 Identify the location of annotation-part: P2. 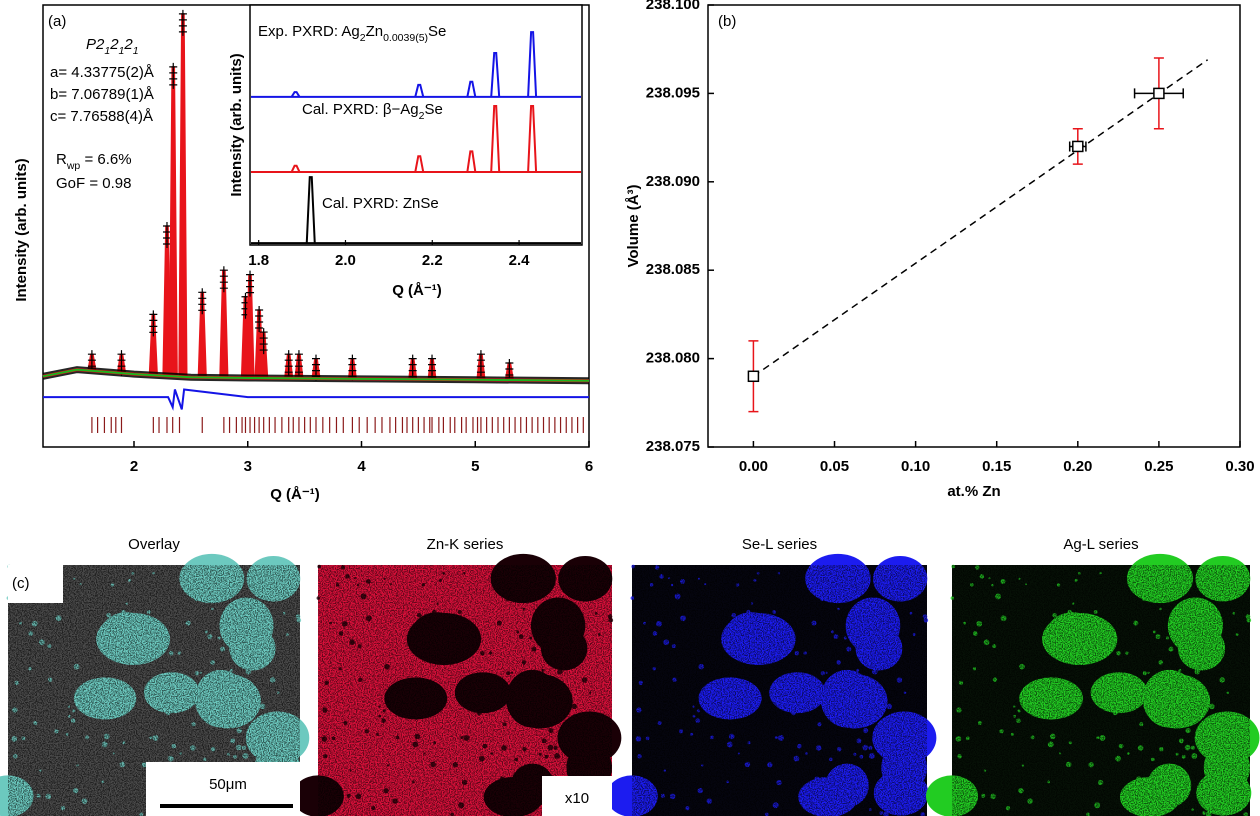
(95, 44).